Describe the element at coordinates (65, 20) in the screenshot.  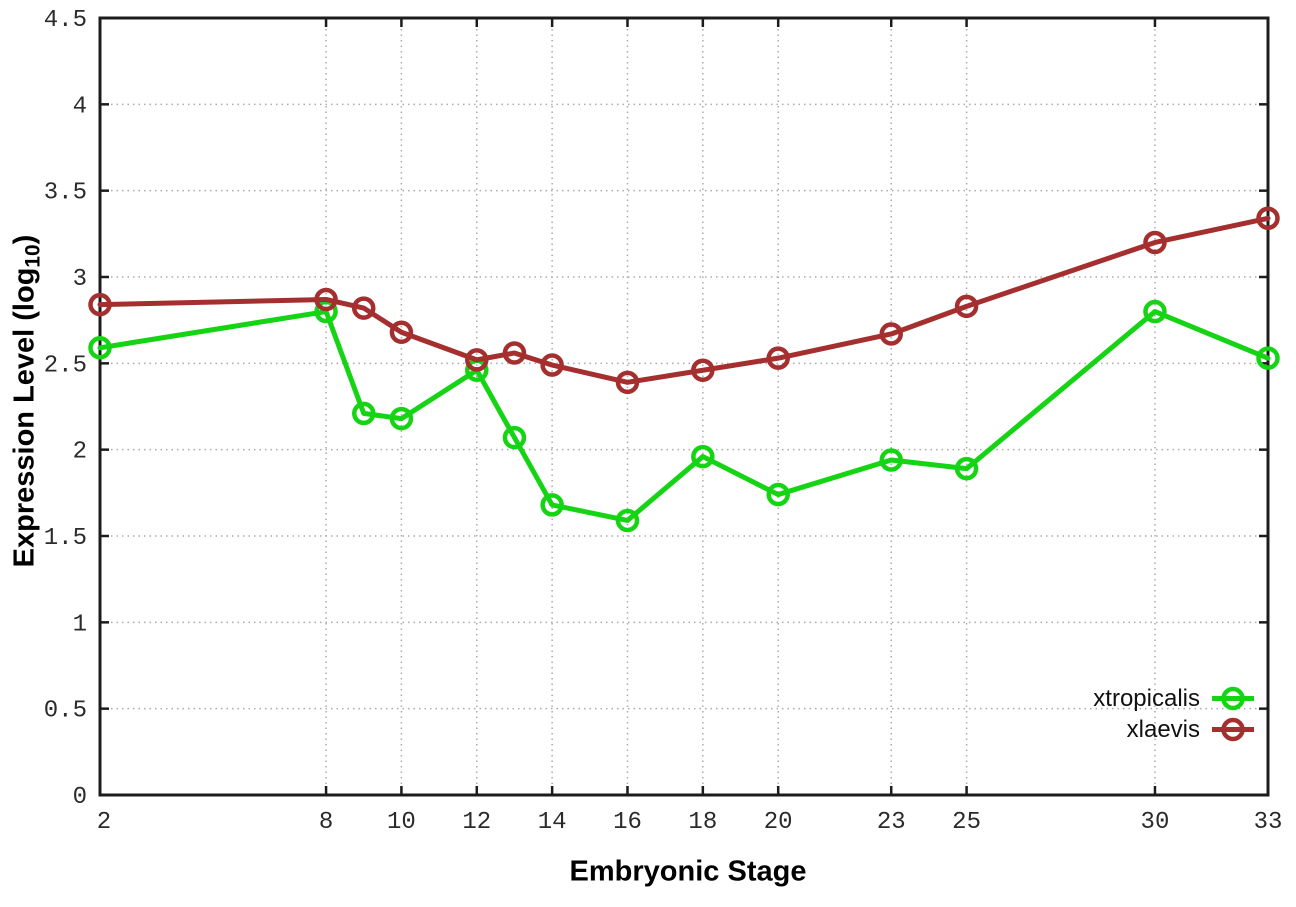
I see `y-tick-label: 4.5` at that location.